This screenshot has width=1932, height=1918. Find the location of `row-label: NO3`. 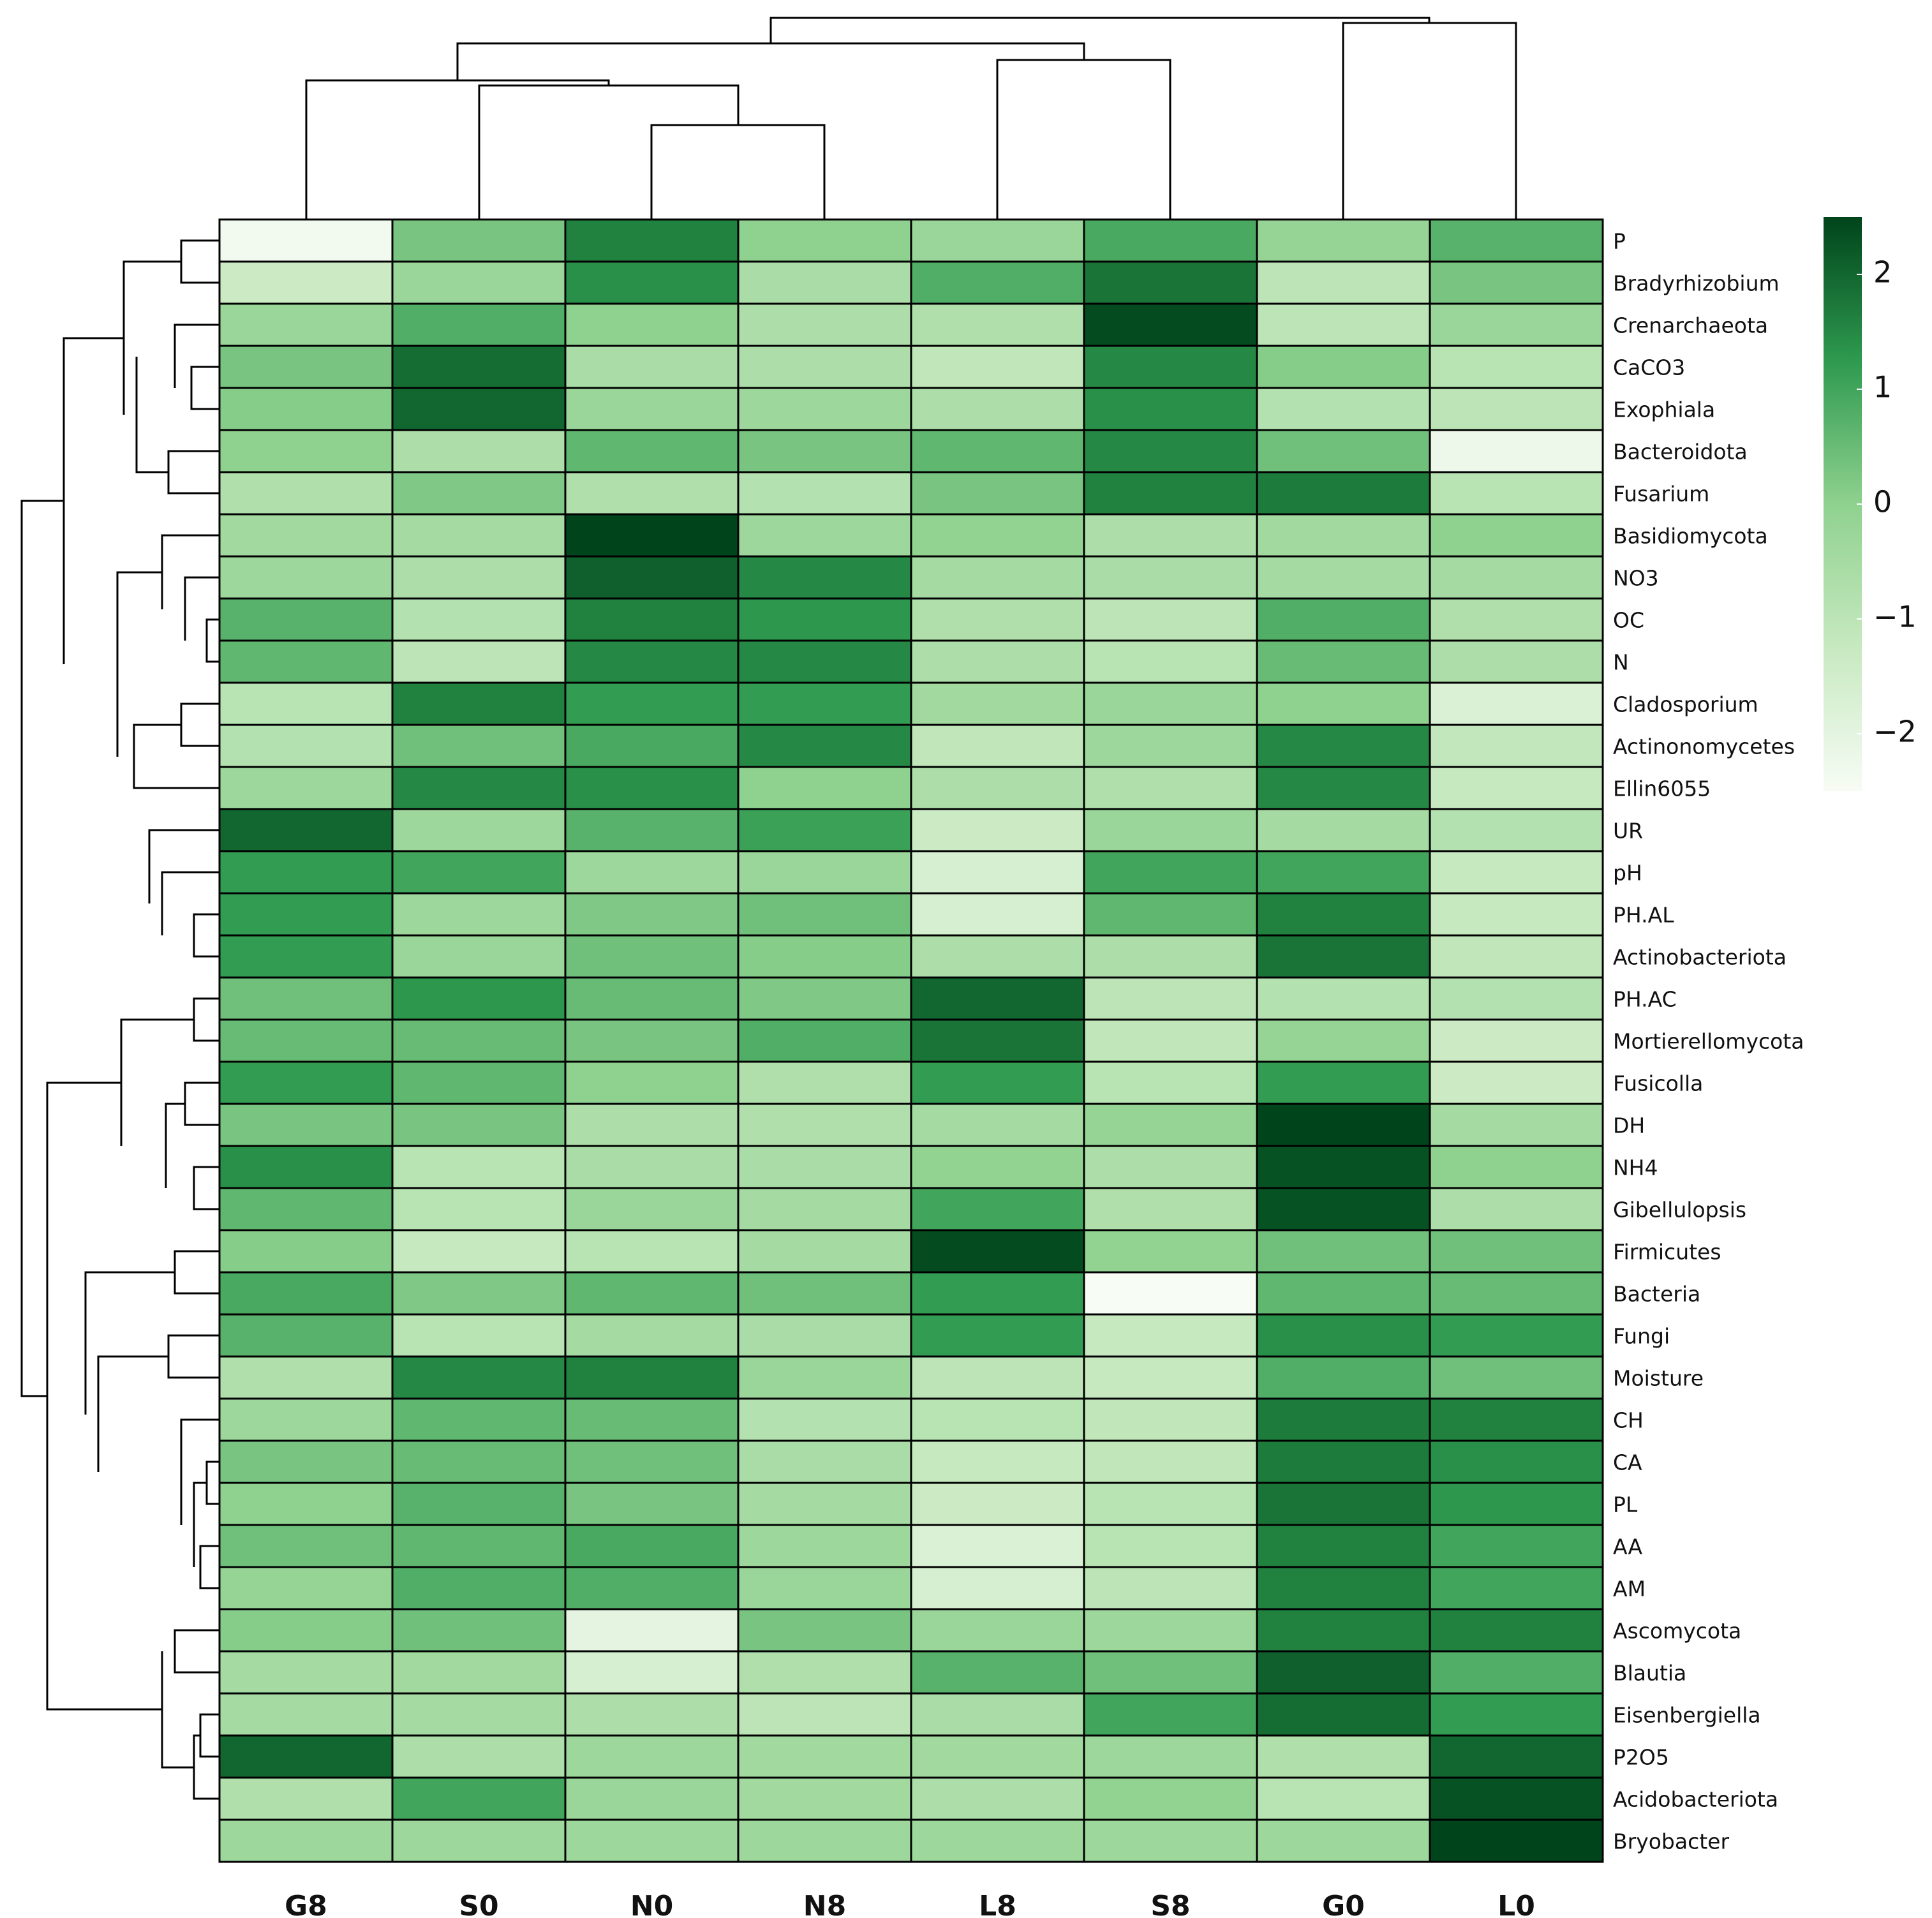

row-label: NO3 is located at coordinates (1636, 578).